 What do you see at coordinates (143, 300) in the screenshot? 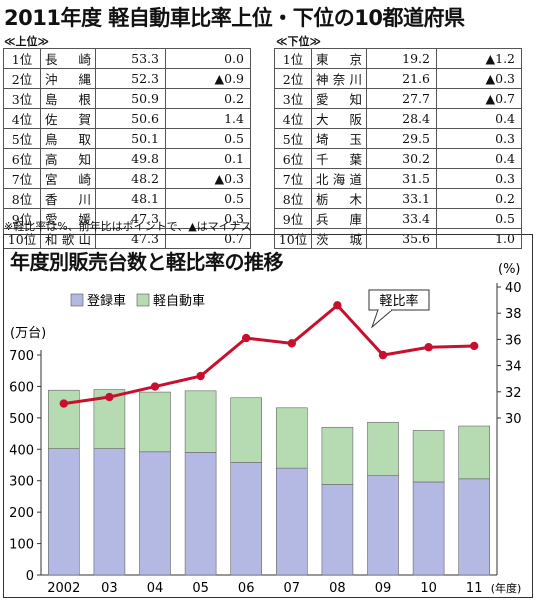
I see `legend-swatch-kei` at bounding box center [143, 300].